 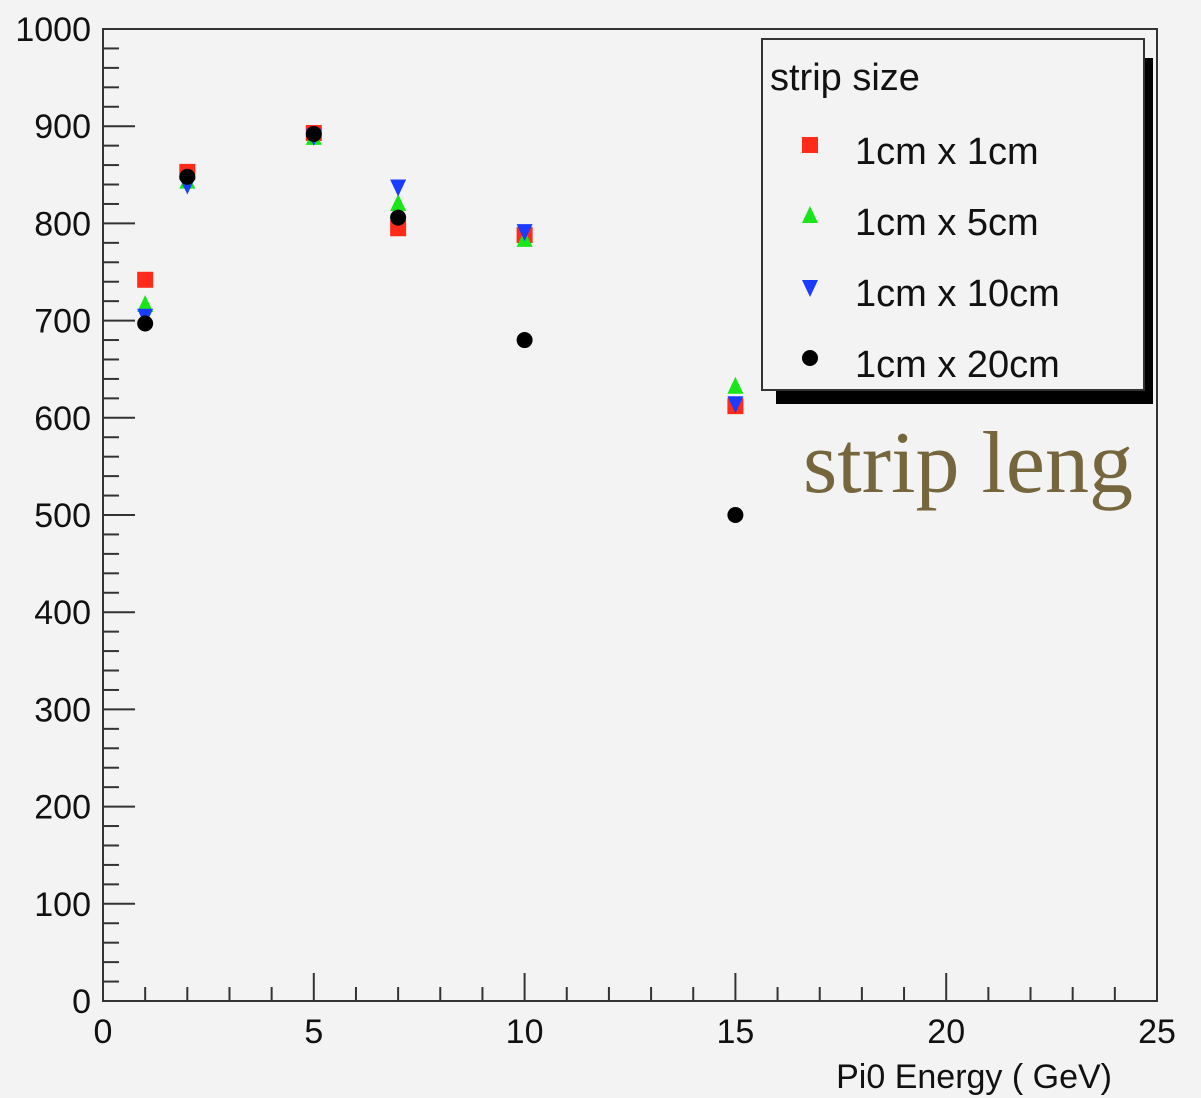 I want to click on y-tick-label: 400, so click(x=62, y=613).